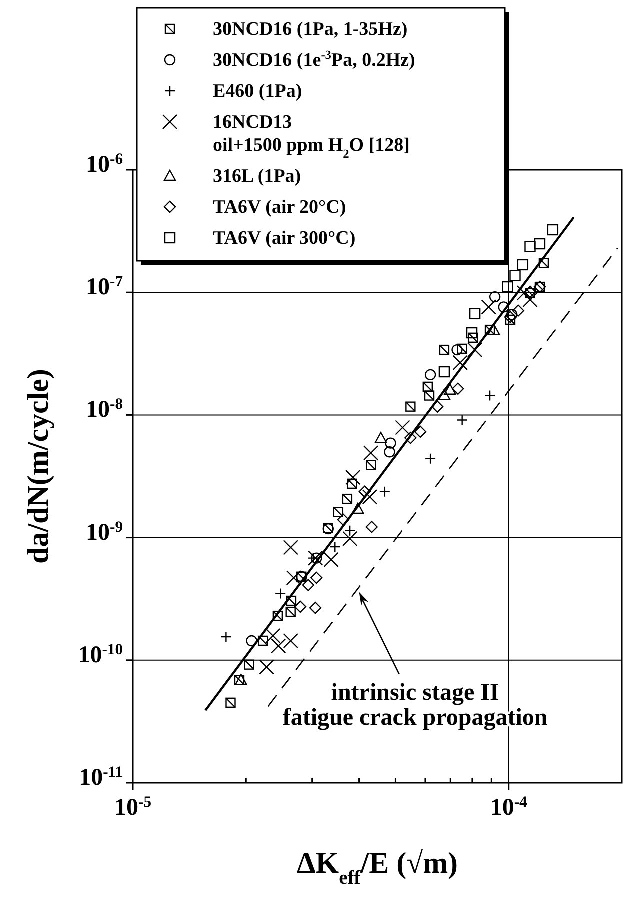  I want to click on x-tick-label: 10$^{-5}$, so click(133, 807).